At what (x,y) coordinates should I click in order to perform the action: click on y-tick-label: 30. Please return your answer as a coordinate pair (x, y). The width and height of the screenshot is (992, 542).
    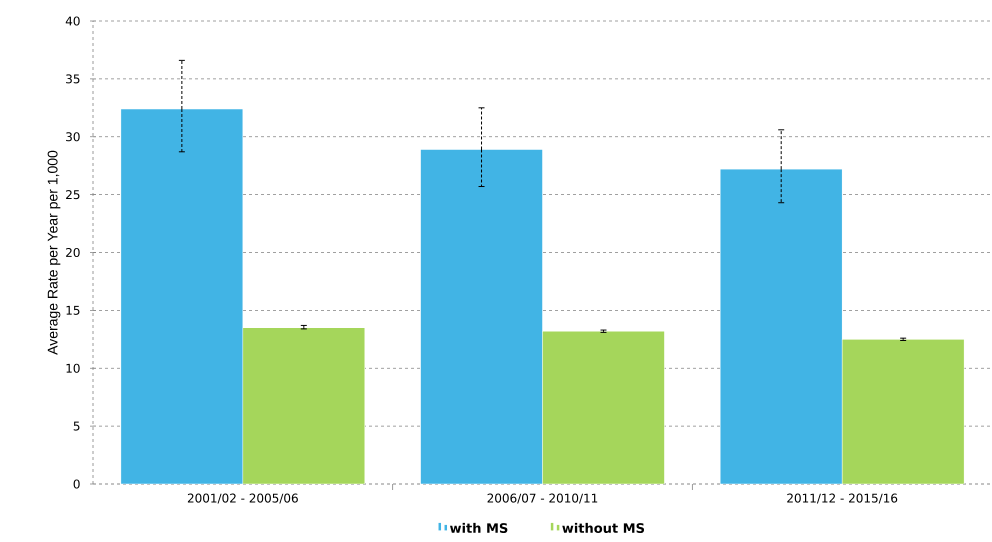
    Looking at the image, I should click on (73, 137).